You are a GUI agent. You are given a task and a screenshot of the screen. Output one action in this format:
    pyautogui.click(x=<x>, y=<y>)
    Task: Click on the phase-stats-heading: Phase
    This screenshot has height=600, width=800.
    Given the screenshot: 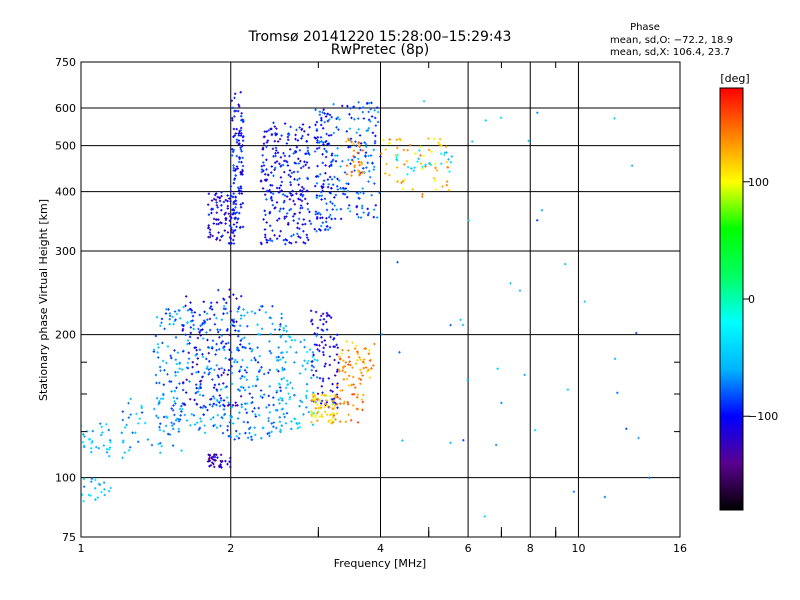 What is the action you would take?
    pyautogui.click(x=645, y=27)
    